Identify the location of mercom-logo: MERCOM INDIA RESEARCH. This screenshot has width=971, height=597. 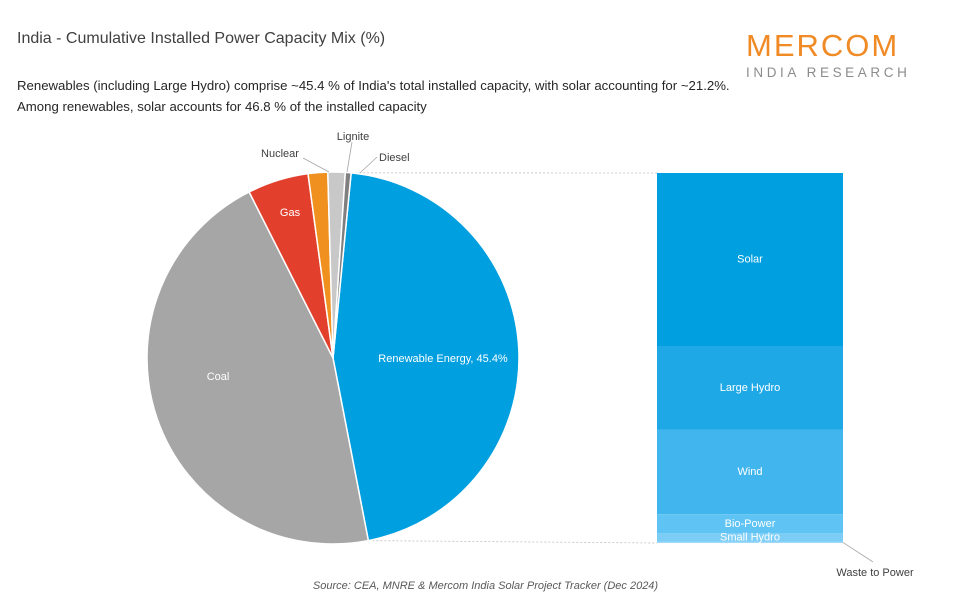
(834, 56).